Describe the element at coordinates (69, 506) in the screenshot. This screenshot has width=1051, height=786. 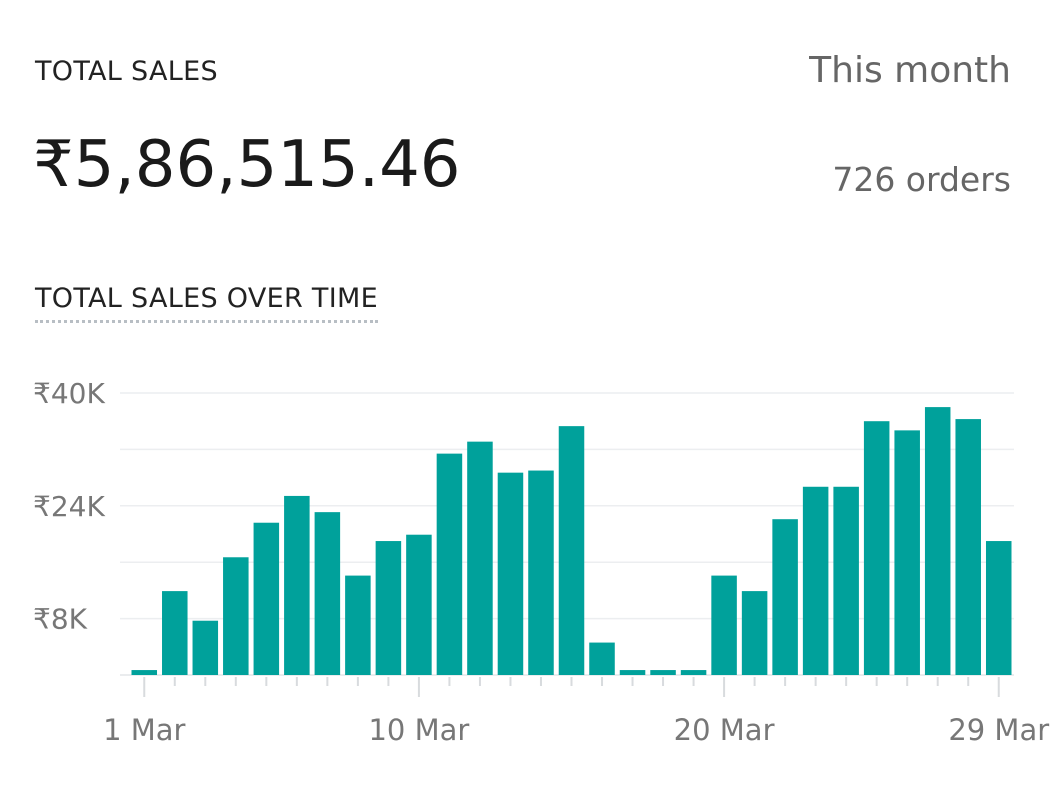
I see `y-tick-label: ₹24K` at that location.